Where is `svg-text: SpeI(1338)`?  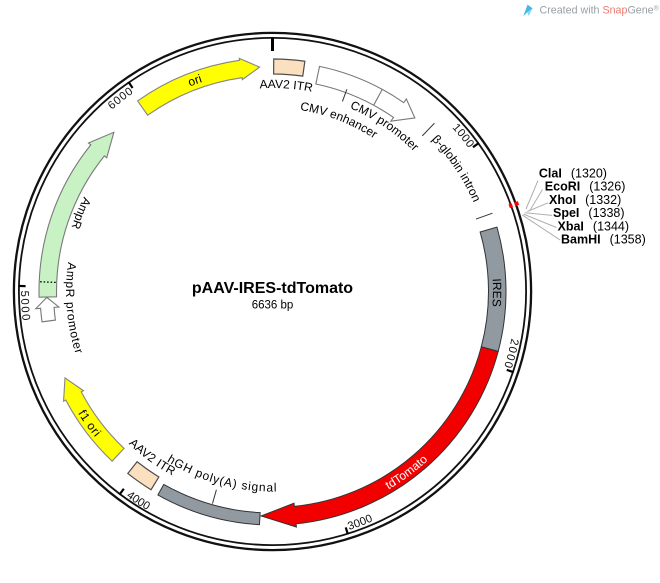 svg-text: SpeI(1338) is located at coordinates (589, 213).